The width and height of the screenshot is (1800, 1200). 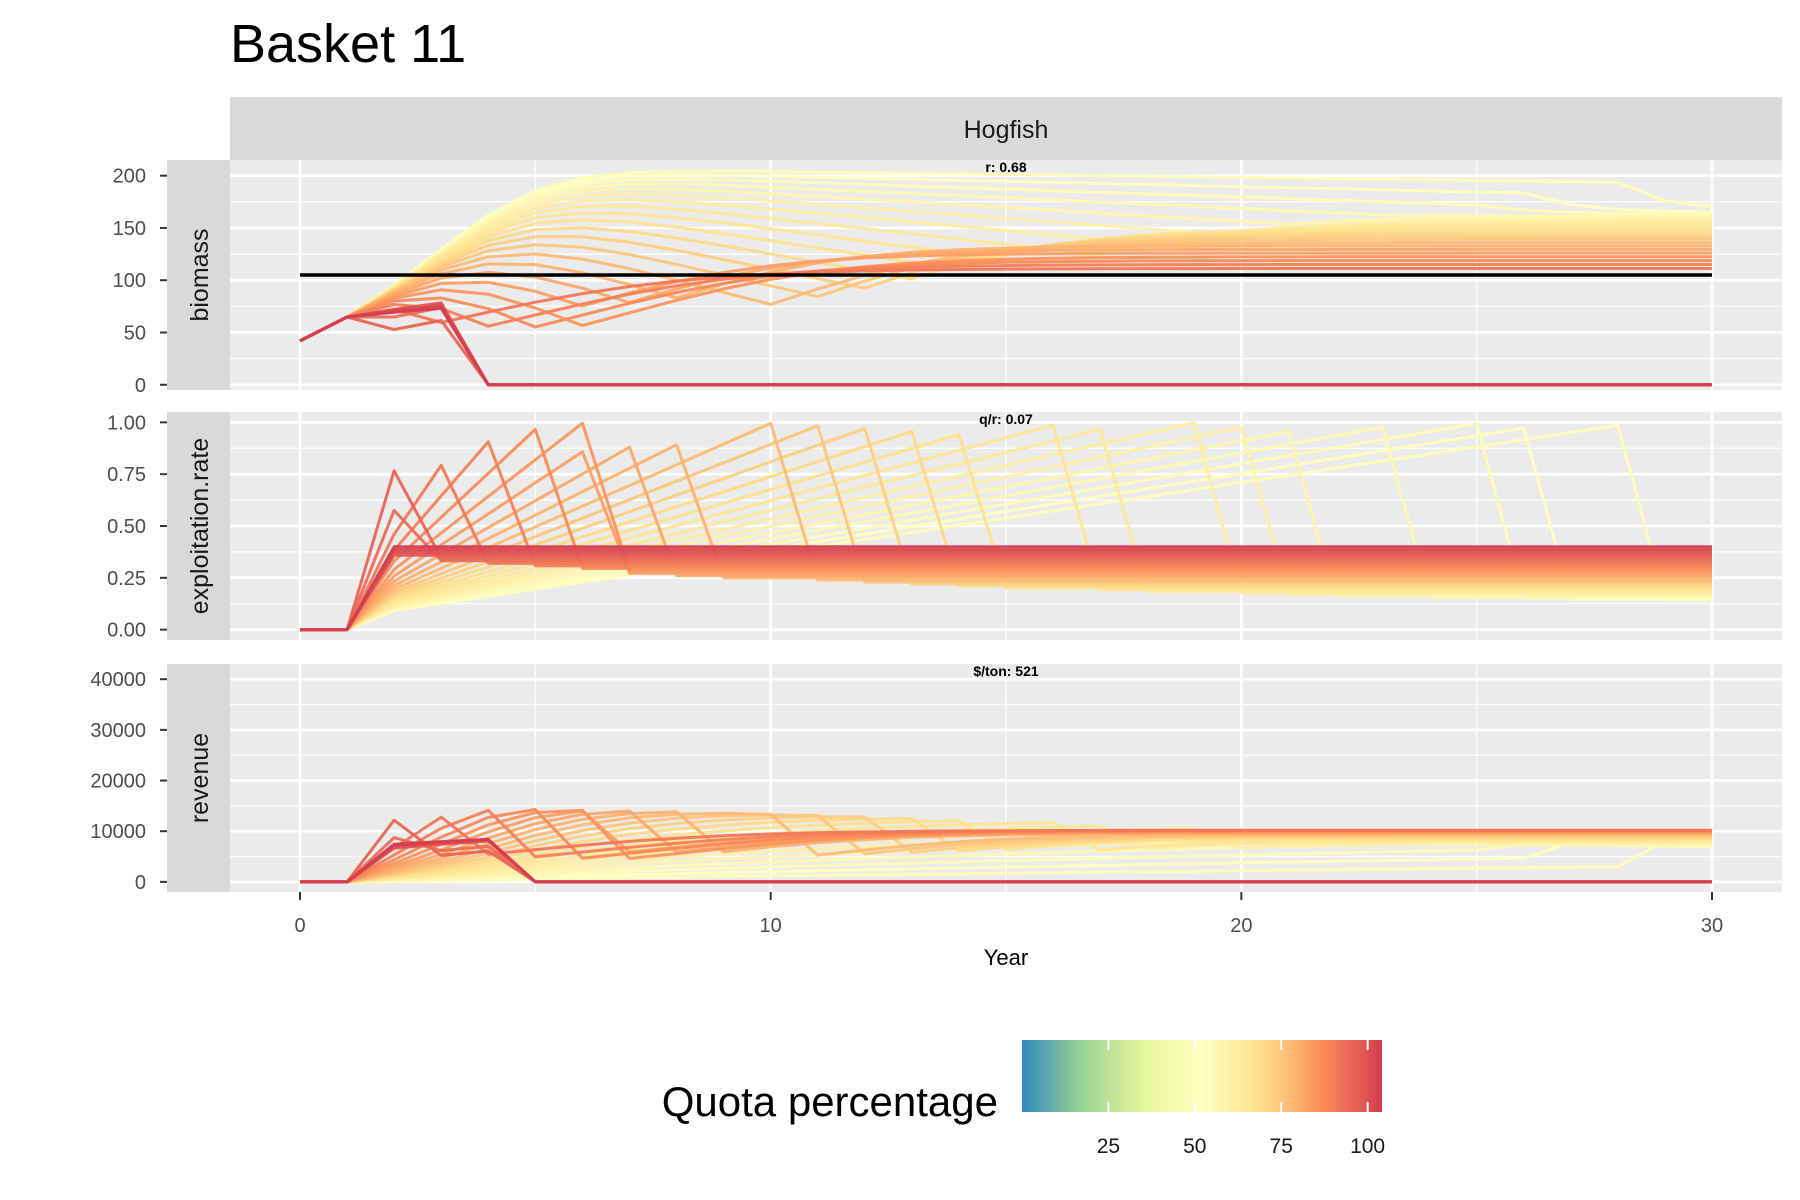 What do you see at coordinates (129, 229) in the screenshot?
I see `y-tick-label: 150` at bounding box center [129, 229].